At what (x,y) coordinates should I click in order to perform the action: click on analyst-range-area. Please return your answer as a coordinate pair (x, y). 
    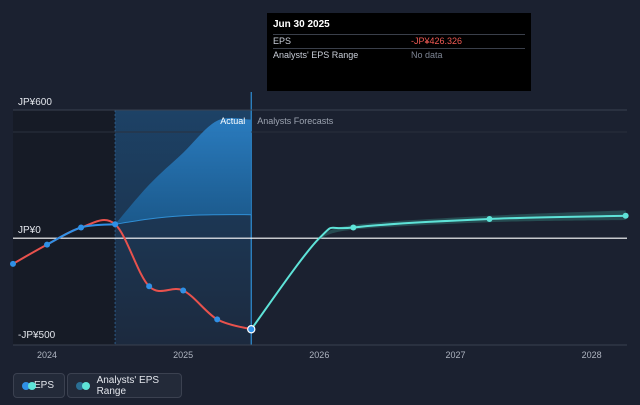
    Looking at the image, I should click on (183, 171).